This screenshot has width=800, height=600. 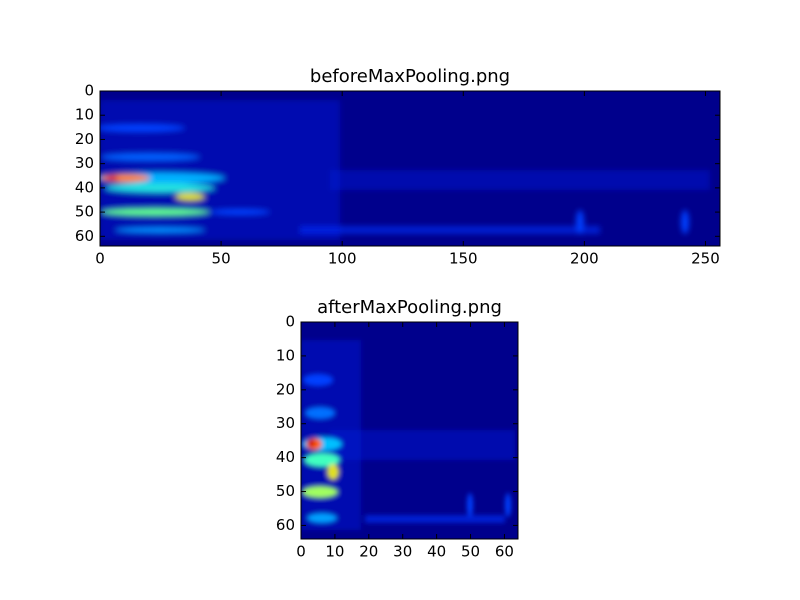 I want to click on chart-title: beforeMaxPooling.png, so click(x=410, y=76).